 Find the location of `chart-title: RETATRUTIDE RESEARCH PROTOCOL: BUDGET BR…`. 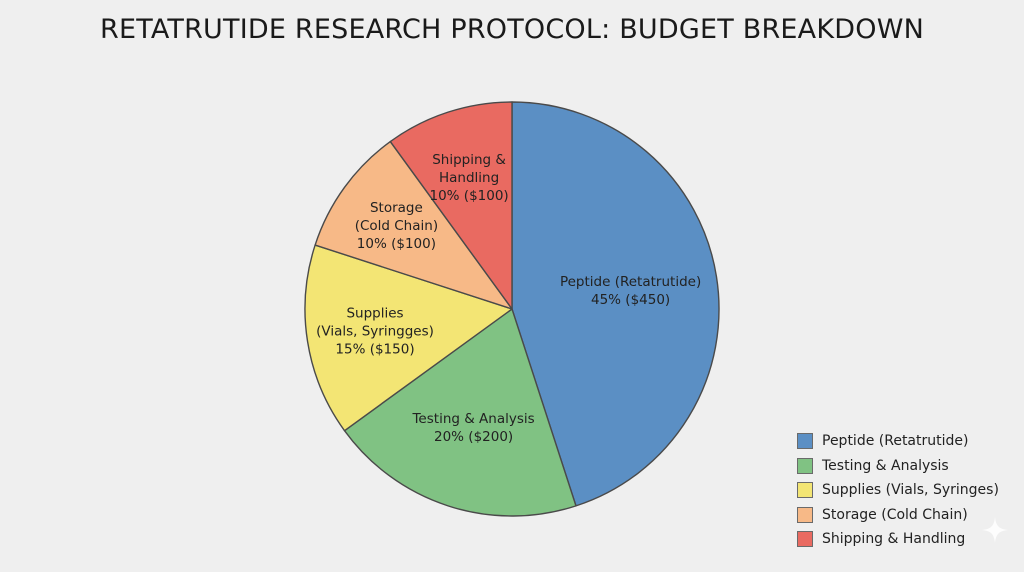

chart-title: RETATRUTIDE RESEARCH PROTOCOL: BUDGET BR… is located at coordinates (512, 29).